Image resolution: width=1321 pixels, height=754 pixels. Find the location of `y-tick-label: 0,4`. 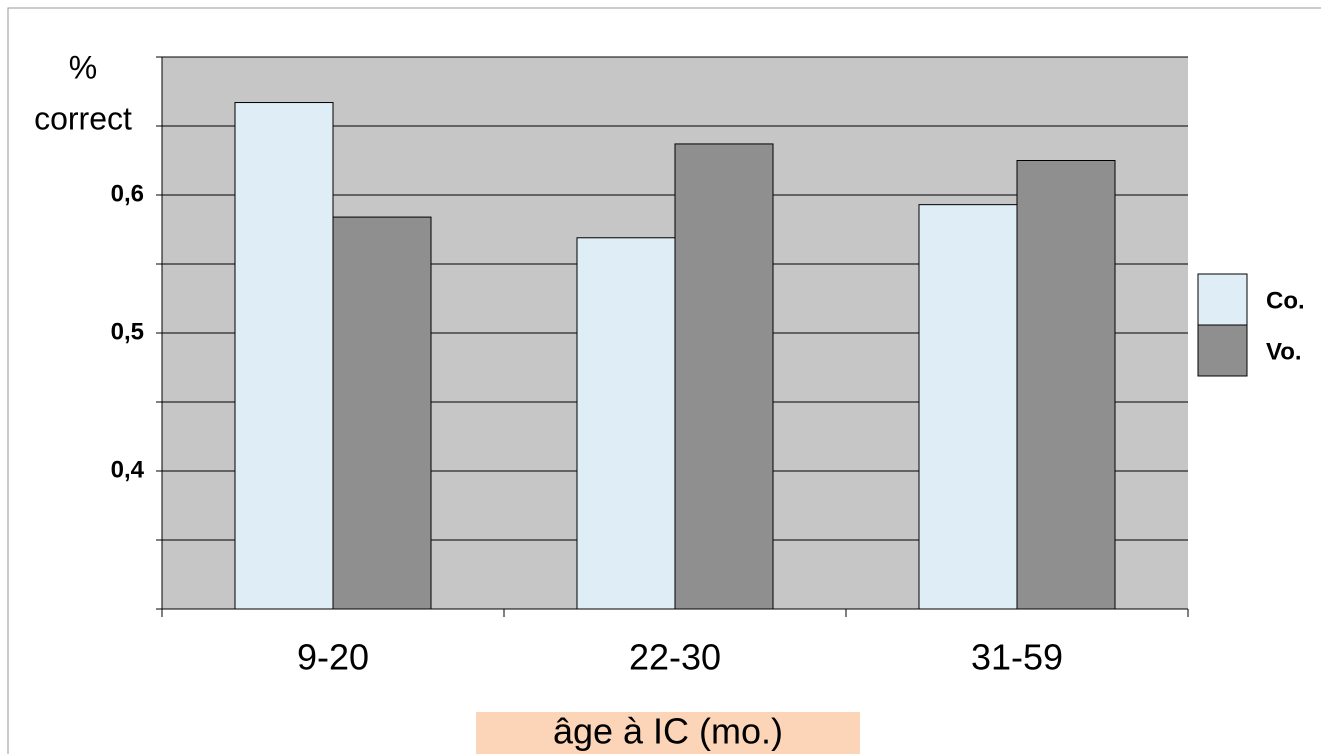

y-tick-label: 0,4 is located at coordinates (128, 469).